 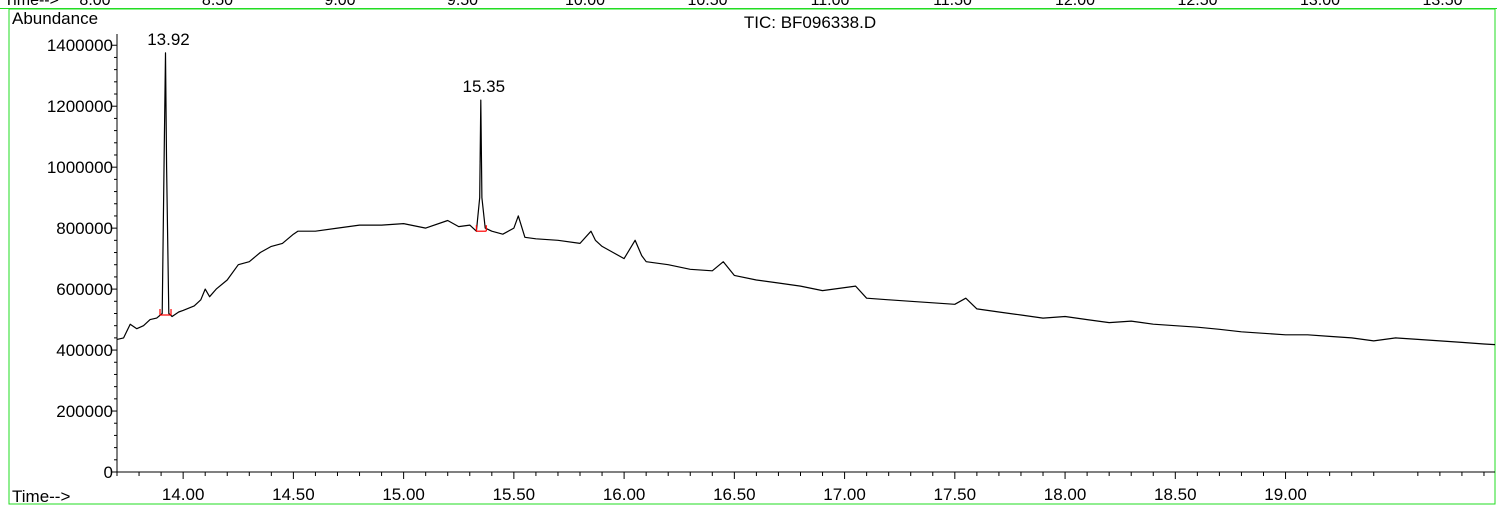 I want to click on peak-label: 15.35, so click(x=484, y=86).